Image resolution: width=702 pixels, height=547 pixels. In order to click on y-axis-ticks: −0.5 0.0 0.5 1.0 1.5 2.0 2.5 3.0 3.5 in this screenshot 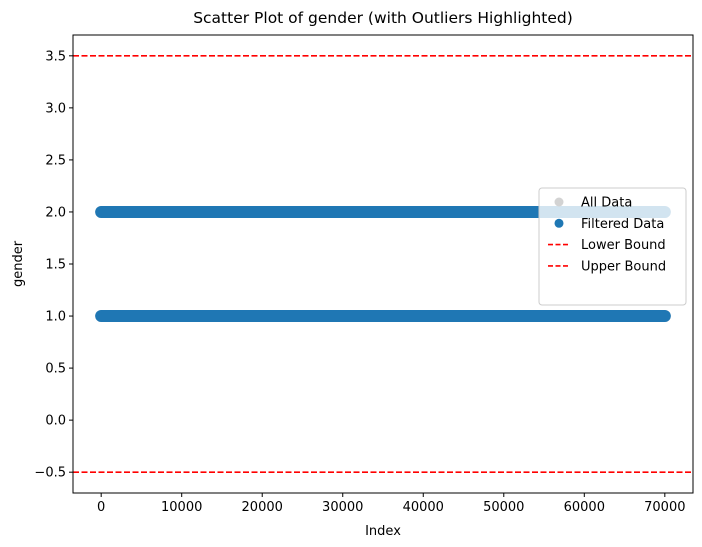, I will do `click(53, 265)`.